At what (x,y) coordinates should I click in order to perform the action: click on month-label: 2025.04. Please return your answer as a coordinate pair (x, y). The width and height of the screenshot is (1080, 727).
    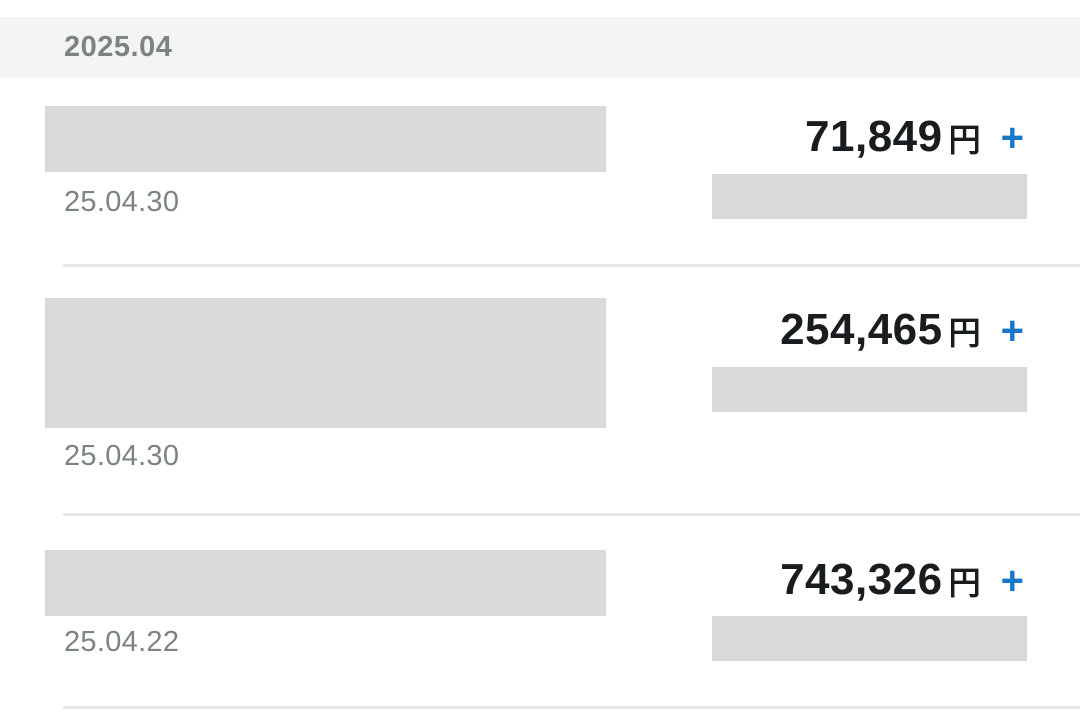
    Looking at the image, I should click on (118, 47).